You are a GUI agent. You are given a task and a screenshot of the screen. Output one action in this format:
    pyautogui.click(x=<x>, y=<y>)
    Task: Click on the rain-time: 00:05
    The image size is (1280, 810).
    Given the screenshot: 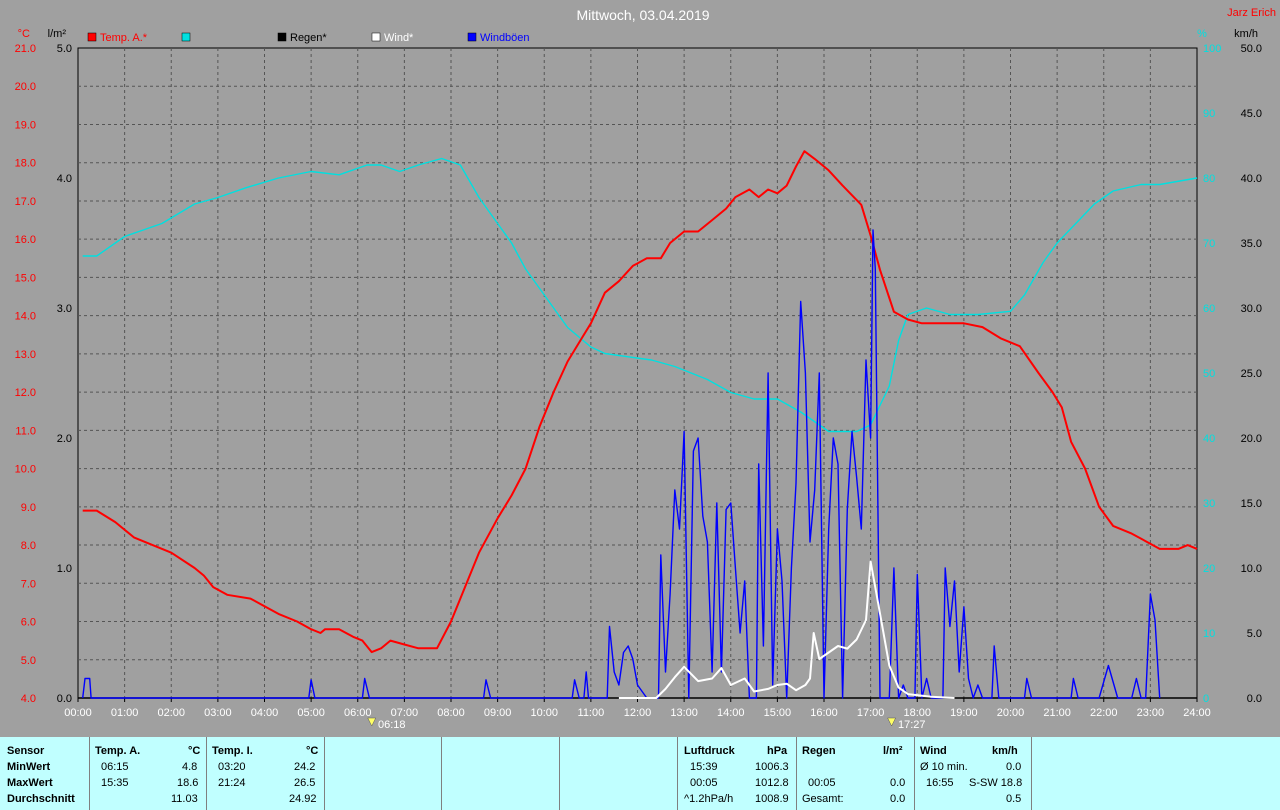 What is the action you would take?
    pyautogui.click(x=822, y=783)
    